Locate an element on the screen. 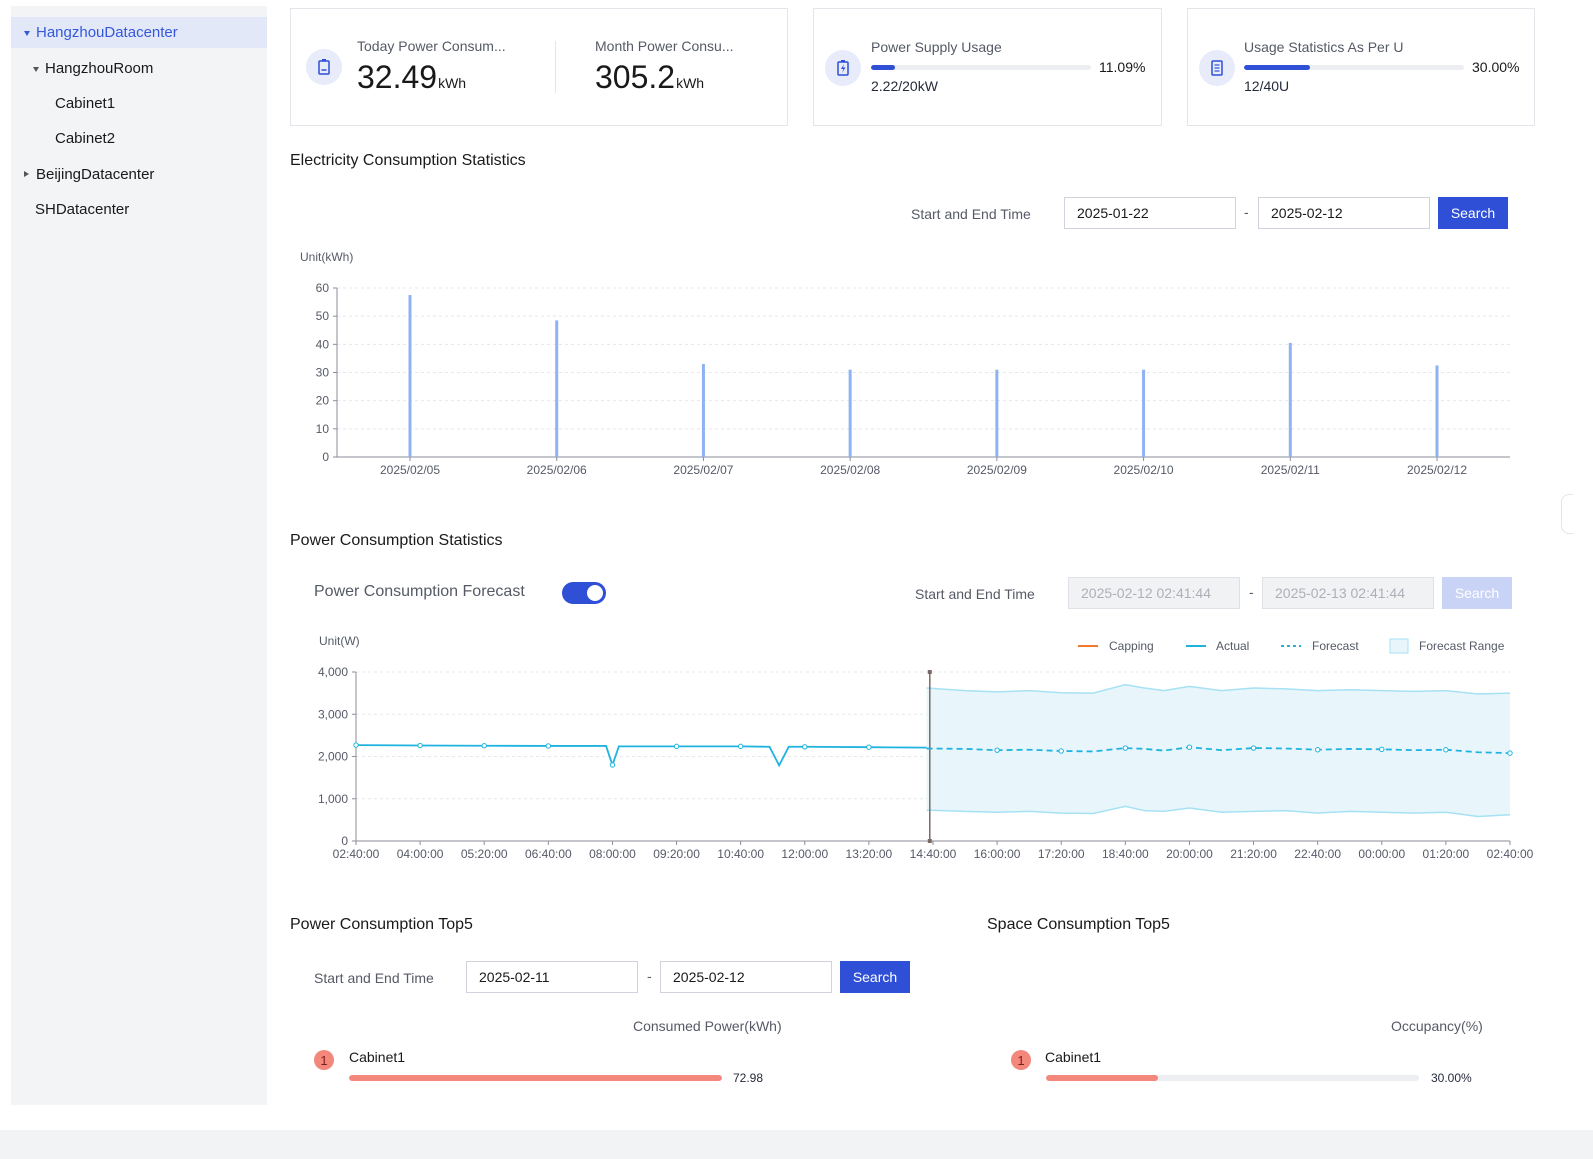 The height and width of the screenshot is (1159, 1593). legend-item-actual: Actual is located at coordinates (1217, 646).